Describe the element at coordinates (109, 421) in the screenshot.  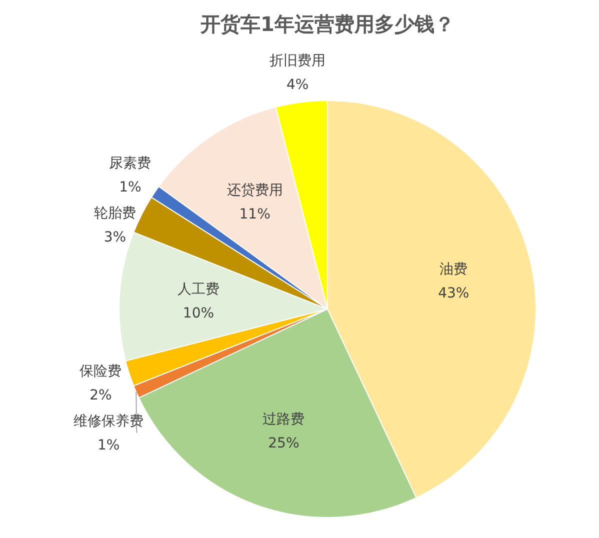
I see `slice-label: 维修保养费` at that location.